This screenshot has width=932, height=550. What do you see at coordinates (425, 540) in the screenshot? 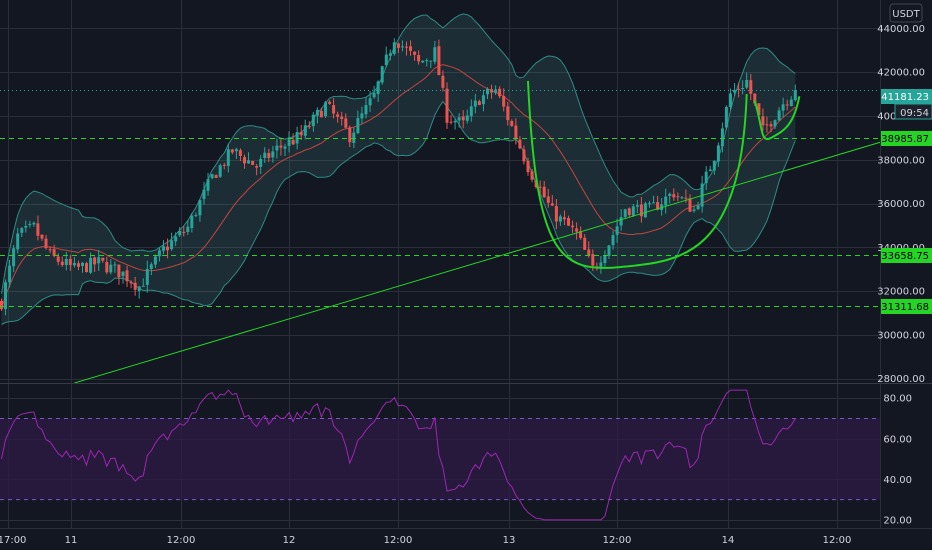
I see `time-axis: 17:00 11 12:00 12 12:00 13 12:00 14 12:00` at bounding box center [425, 540].